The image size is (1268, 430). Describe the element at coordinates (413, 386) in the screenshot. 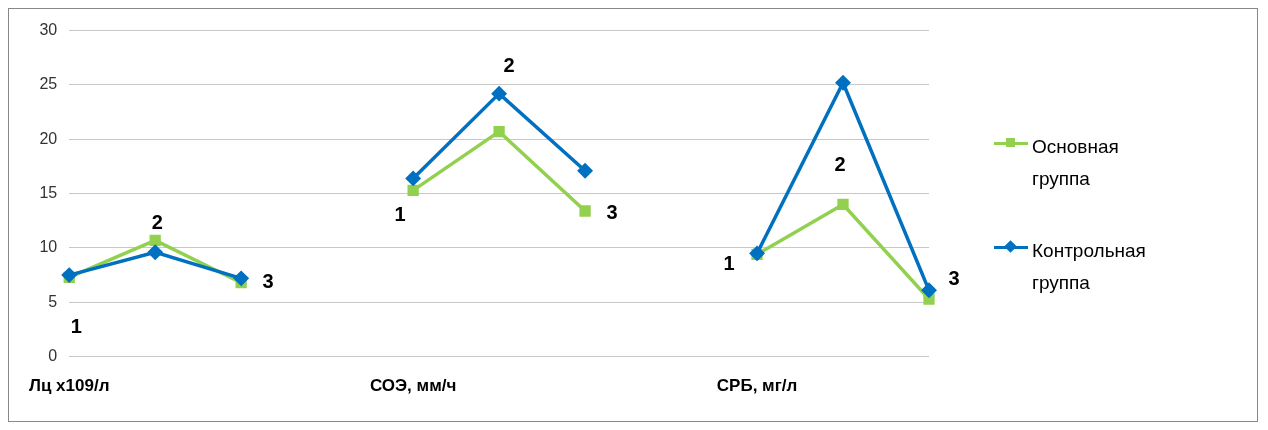

I see `x-tick-label: СОЭ, мм/ч` at that location.